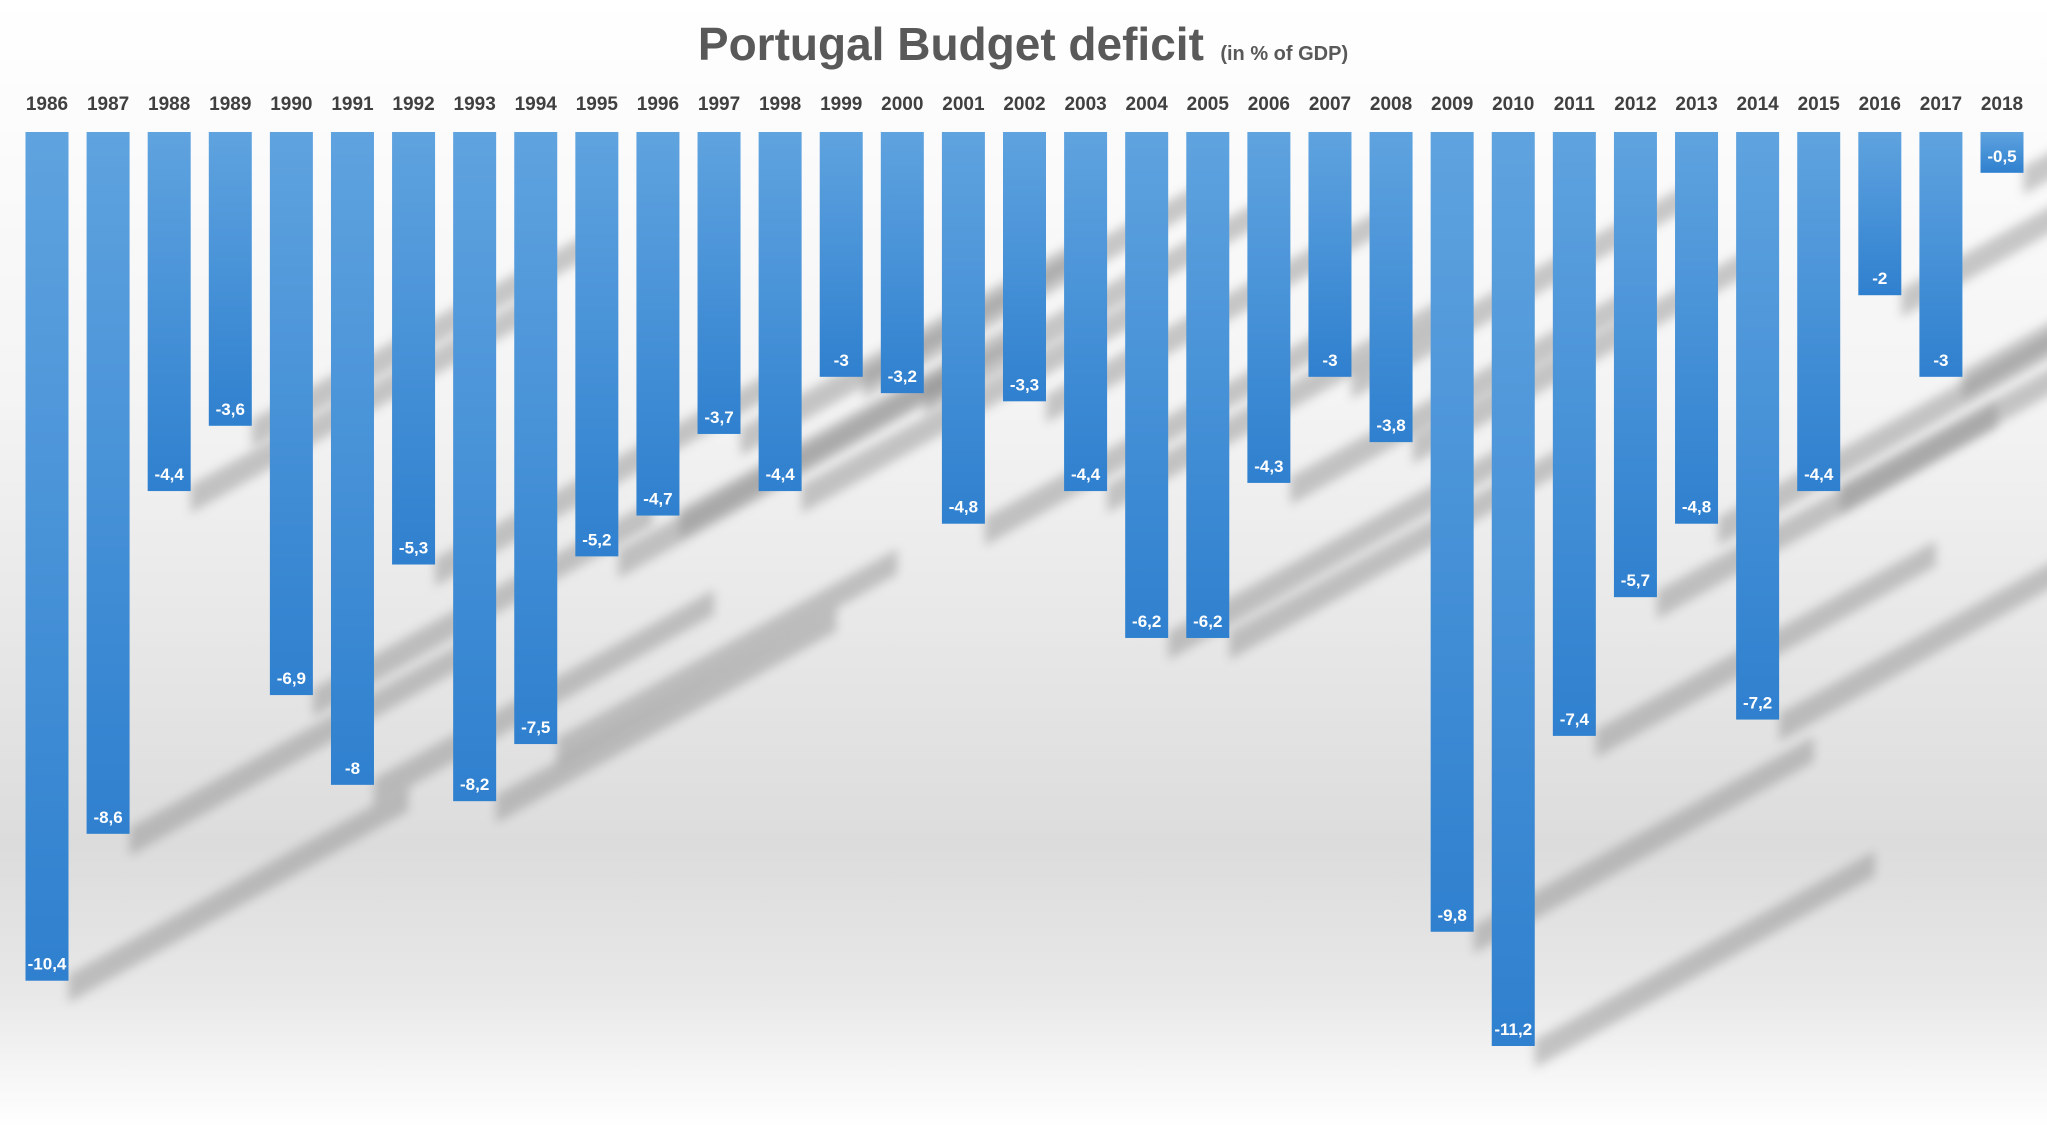 The height and width of the screenshot is (1128, 2047). Describe the element at coordinates (1880, 214) in the screenshot. I see `bar-2016` at that location.